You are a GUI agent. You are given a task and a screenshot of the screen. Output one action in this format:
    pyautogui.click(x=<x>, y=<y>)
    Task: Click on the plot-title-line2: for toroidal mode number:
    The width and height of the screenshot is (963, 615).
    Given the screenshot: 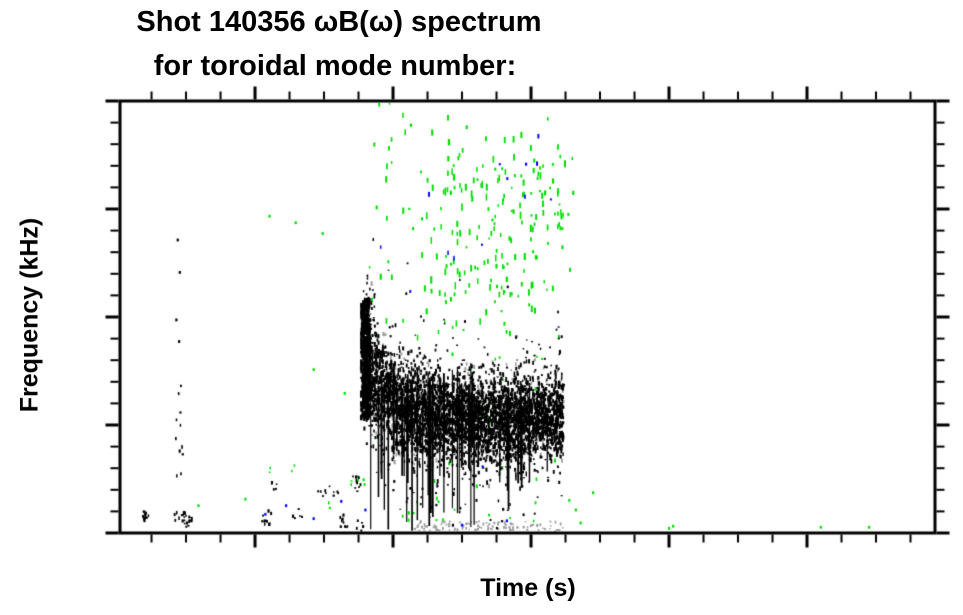 What is the action you would take?
    pyautogui.click(x=335, y=66)
    